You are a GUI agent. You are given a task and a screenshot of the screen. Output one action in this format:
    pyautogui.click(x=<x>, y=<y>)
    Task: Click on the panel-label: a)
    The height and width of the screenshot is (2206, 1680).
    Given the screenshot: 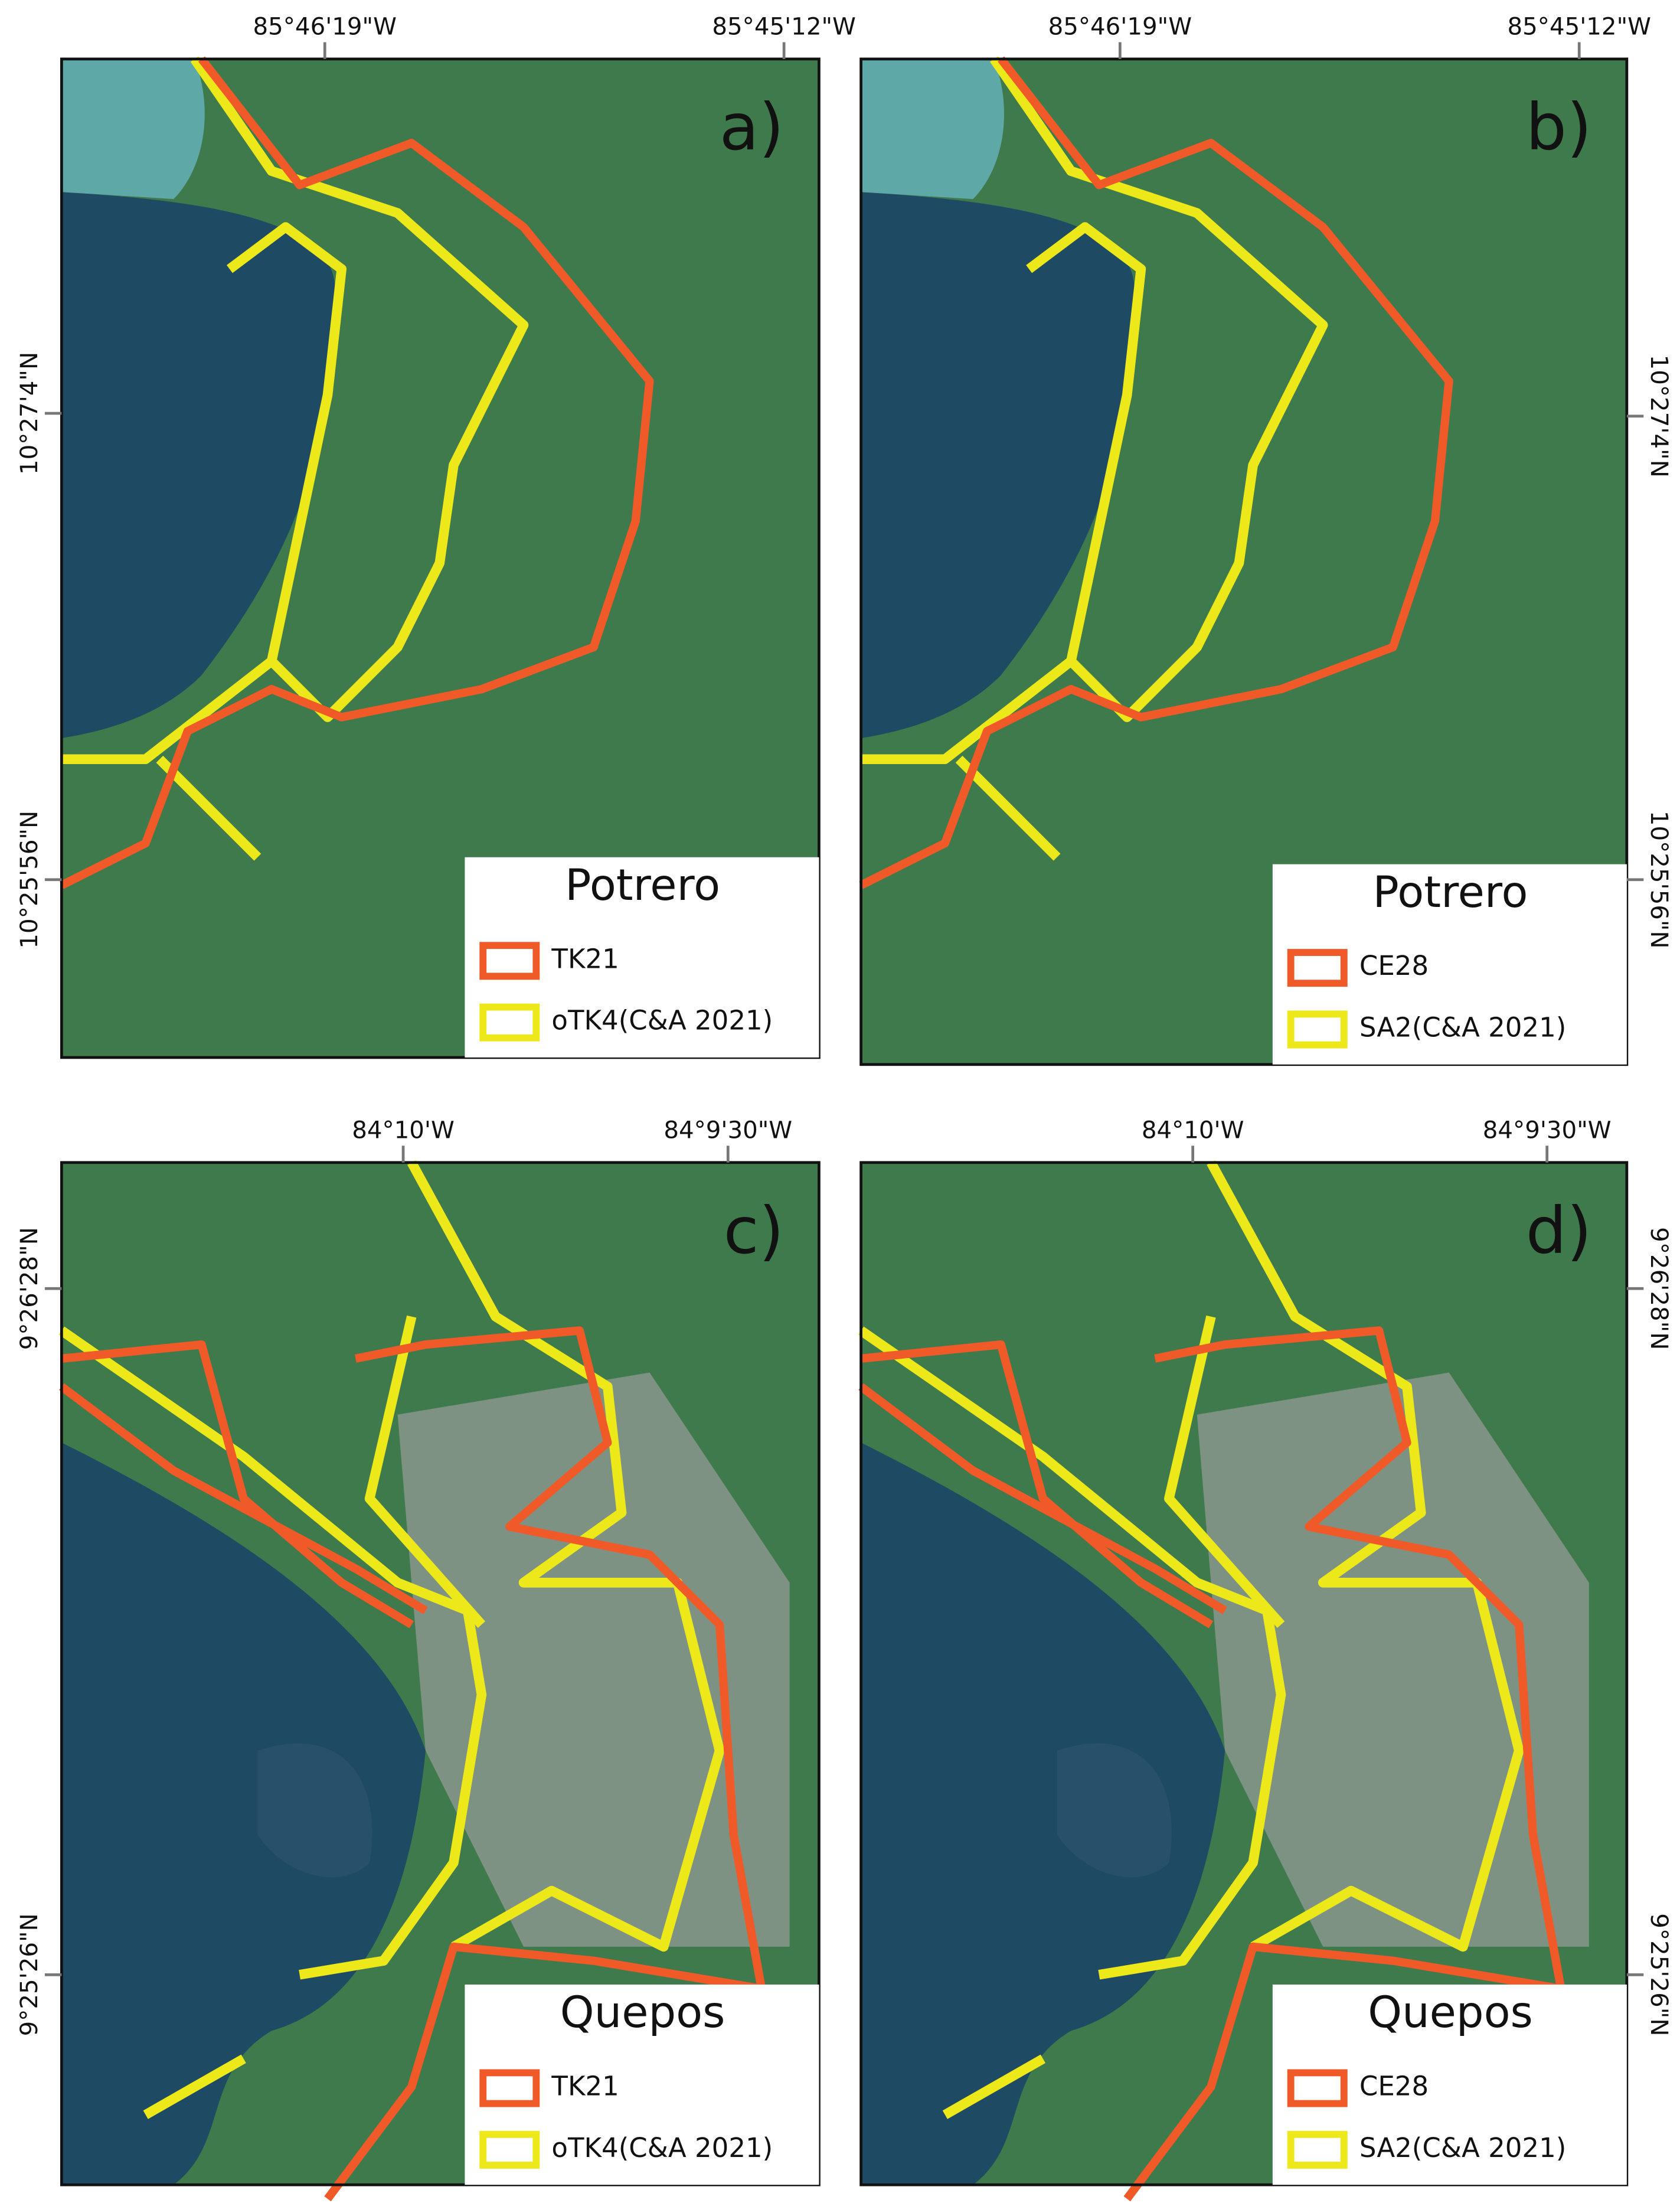 What is the action you would take?
    pyautogui.click(x=752, y=127)
    